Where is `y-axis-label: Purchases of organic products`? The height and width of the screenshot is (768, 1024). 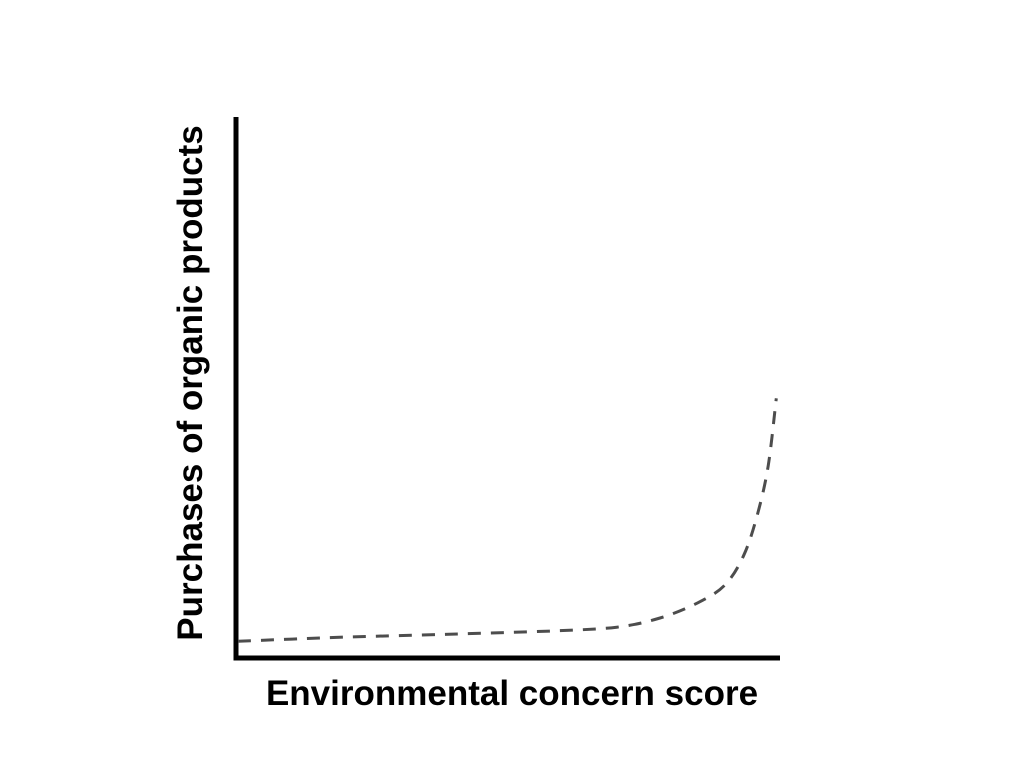 y-axis-label: Purchases of organic products is located at coordinates (190, 383).